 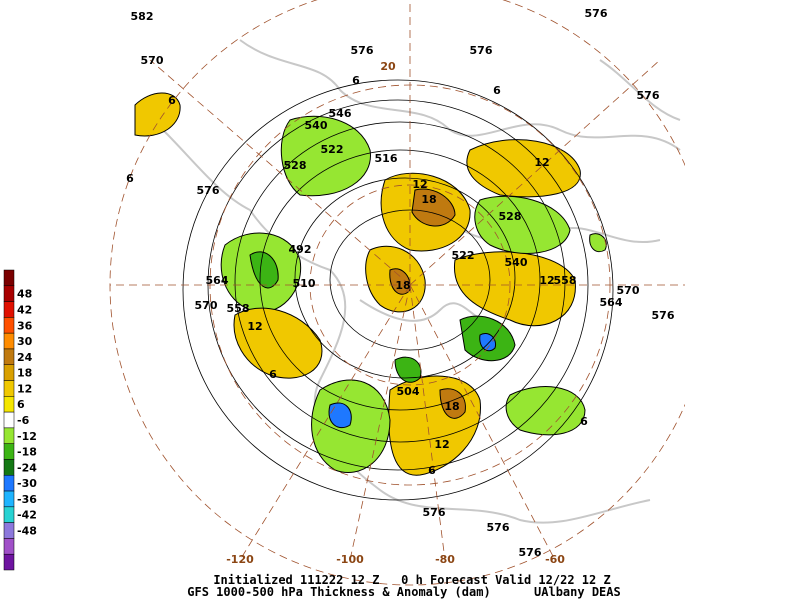 I want to click on colorbar-label: 24, so click(x=25, y=357).